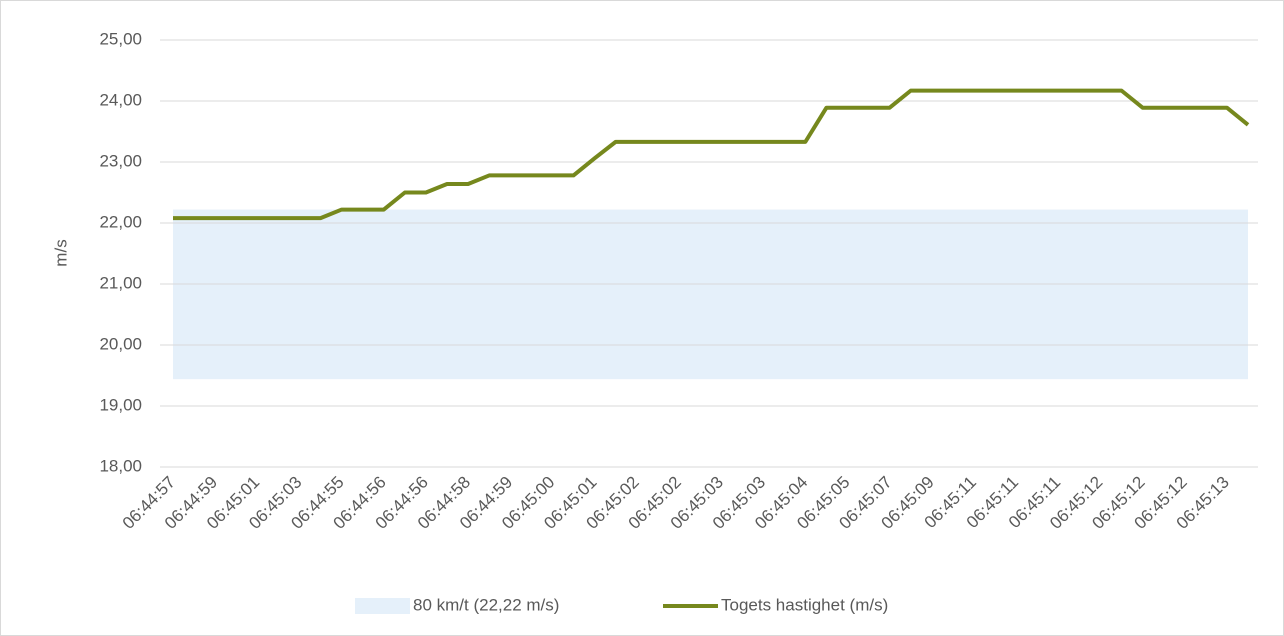  I want to click on y-tick-label: 19,00, so click(120, 404).